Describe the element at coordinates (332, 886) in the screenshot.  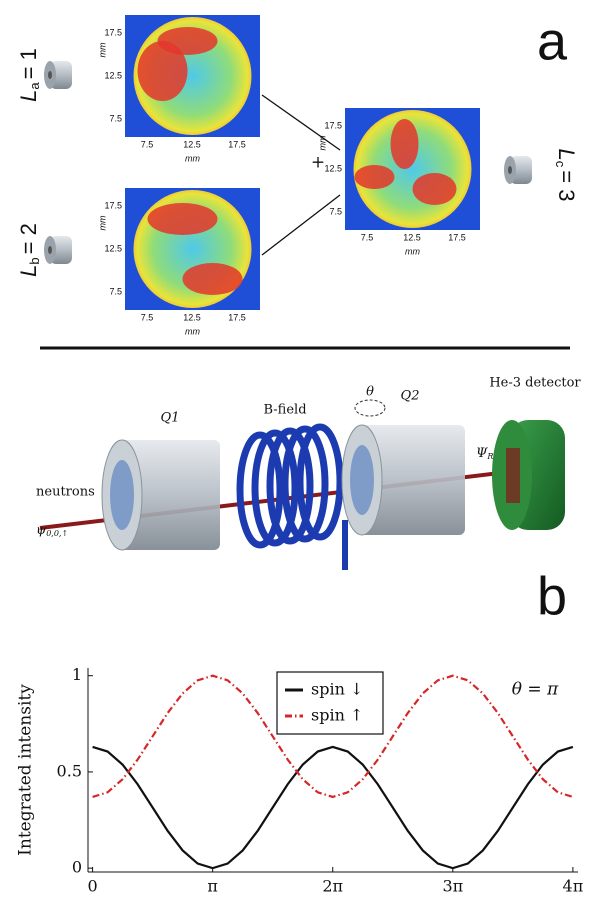
I see `x-tick-label: 2π` at that location.